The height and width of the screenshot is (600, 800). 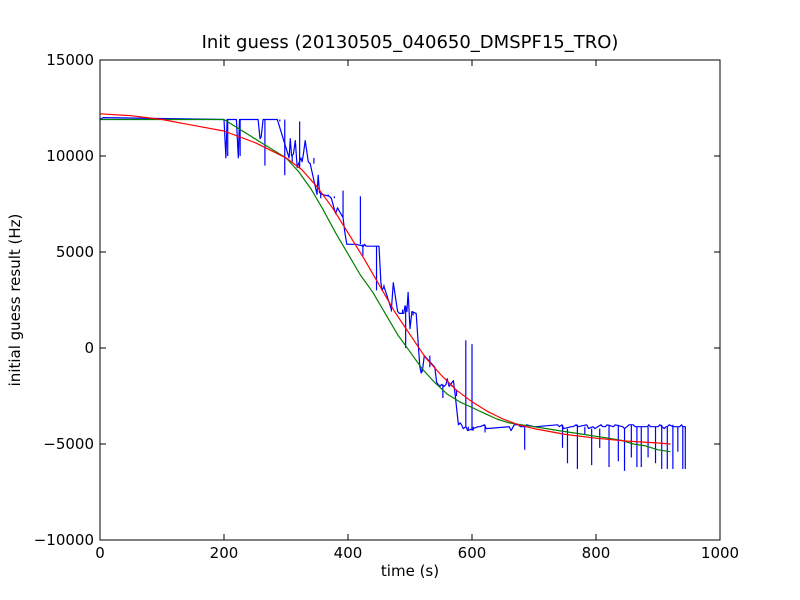 What do you see at coordinates (410, 571) in the screenshot?
I see `x-axis-label: time (s)` at bounding box center [410, 571].